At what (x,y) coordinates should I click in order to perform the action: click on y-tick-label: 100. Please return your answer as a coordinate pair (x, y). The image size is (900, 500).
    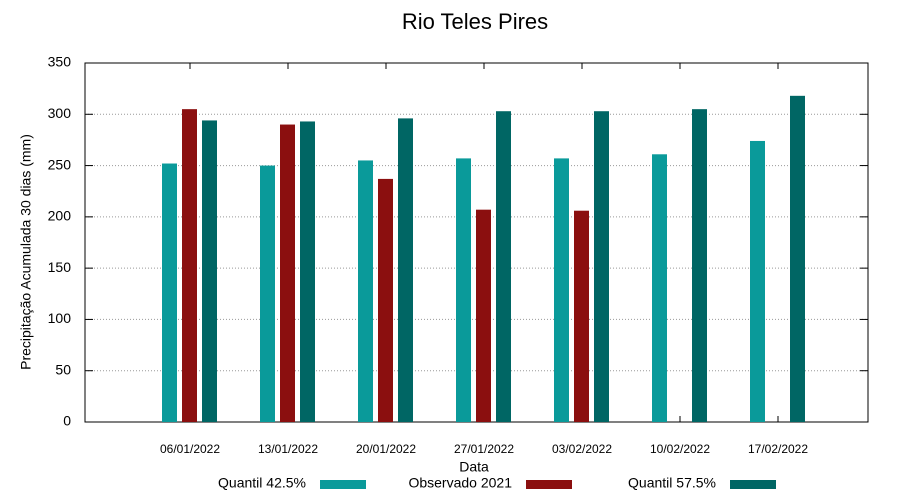
    Looking at the image, I should click on (60, 318).